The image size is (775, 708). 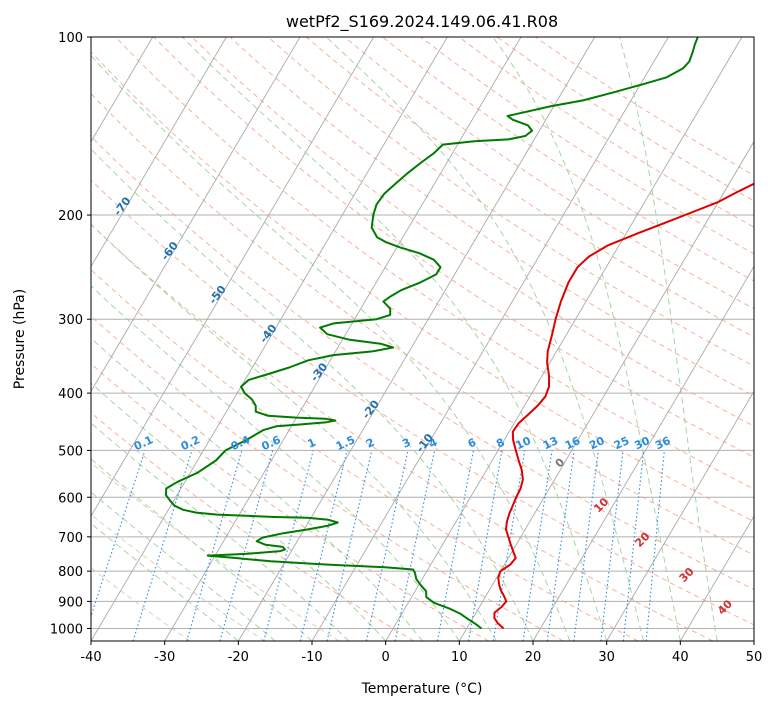 What do you see at coordinates (533, 657) in the screenshot?
I see `x-tick-label: 20` at bounding box center [533, 657].